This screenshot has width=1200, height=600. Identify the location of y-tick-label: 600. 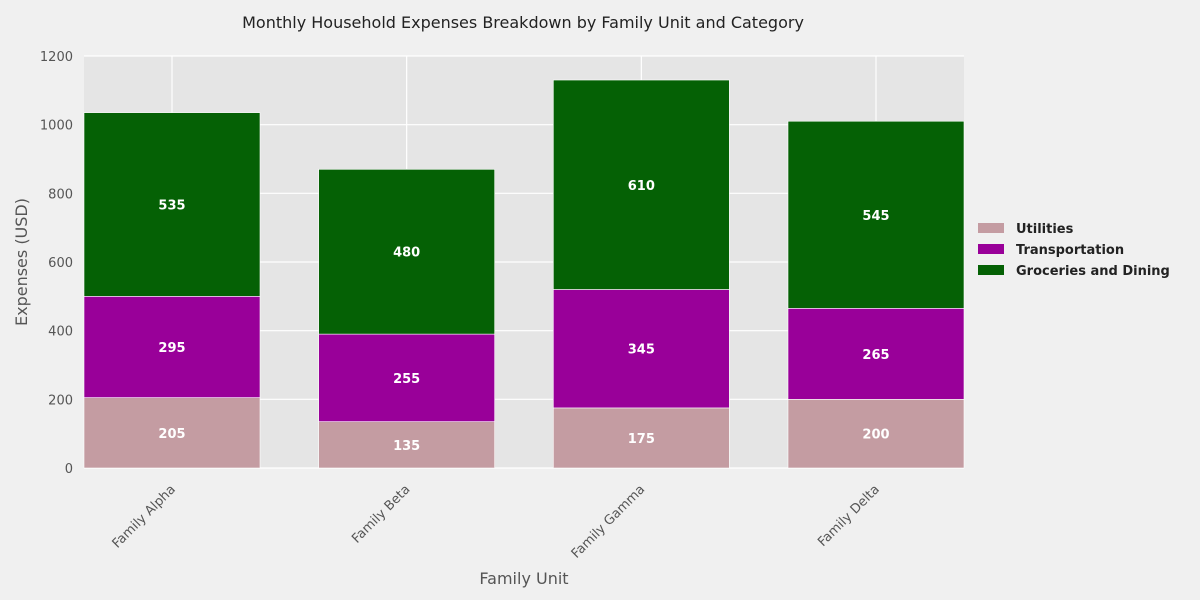
(60, 263).